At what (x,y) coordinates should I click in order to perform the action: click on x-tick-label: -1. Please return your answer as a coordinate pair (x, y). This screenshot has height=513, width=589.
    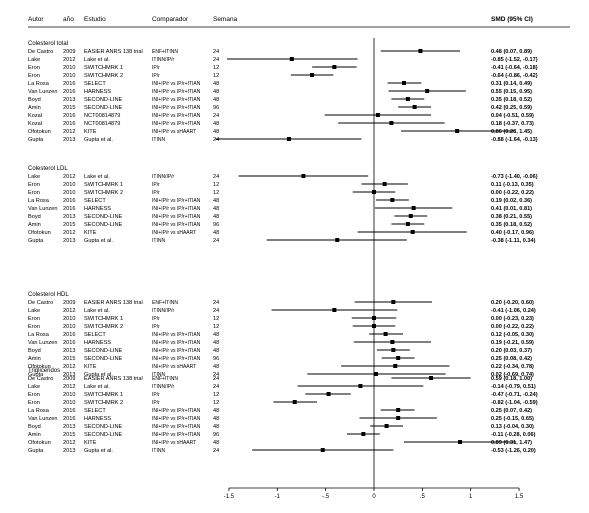
    Looking at the image, I should click on (278, 497).